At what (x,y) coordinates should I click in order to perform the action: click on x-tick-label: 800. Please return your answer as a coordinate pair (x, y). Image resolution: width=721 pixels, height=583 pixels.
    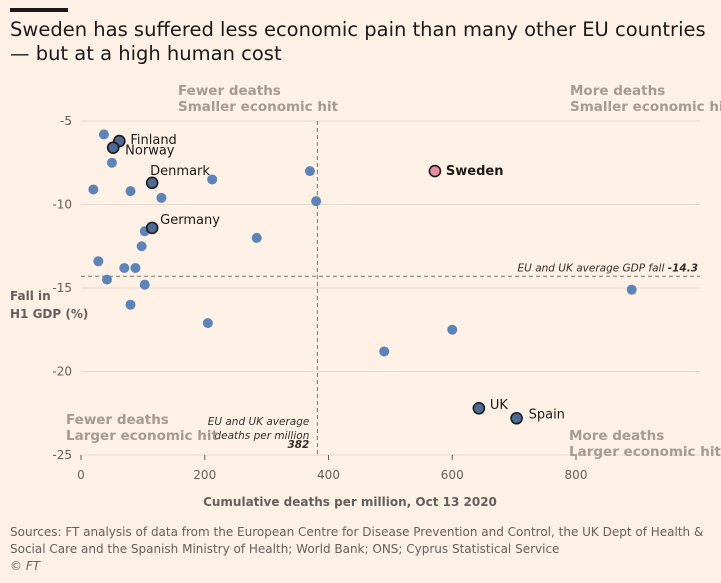
    Looking at the image, I should click on (576, 475).